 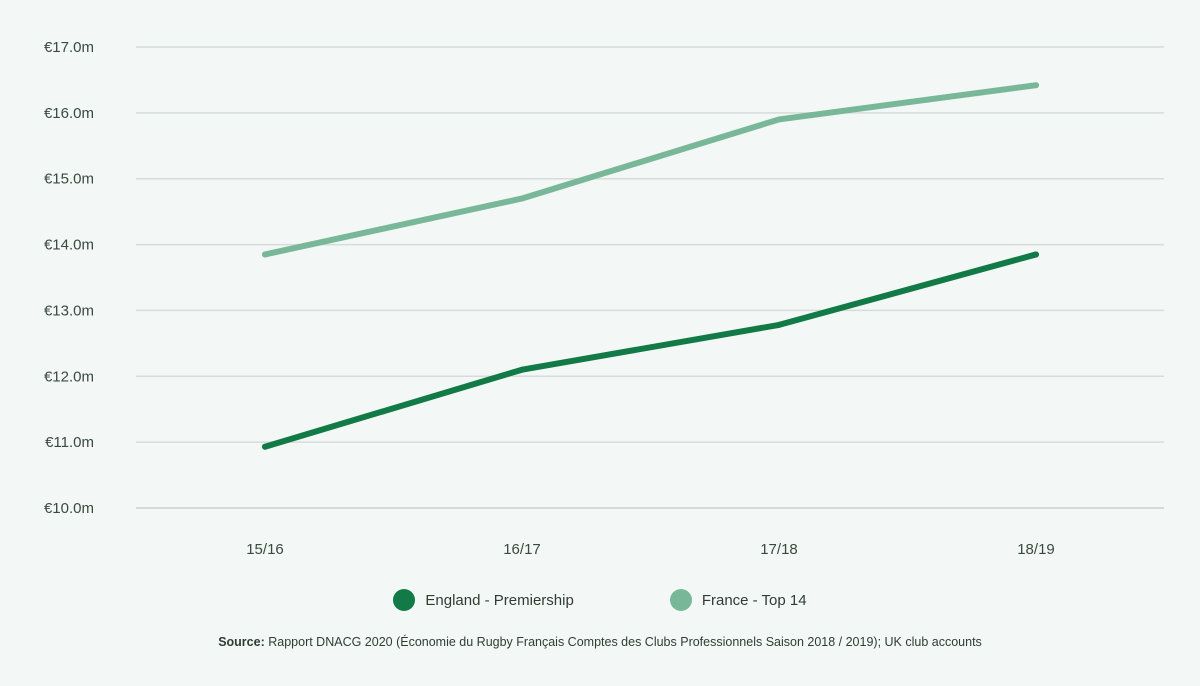 What do you see at coordinates (69, 47) in the screenshot?
I see `y-tick-label: €17.0m` at bounding box center [69, 47].